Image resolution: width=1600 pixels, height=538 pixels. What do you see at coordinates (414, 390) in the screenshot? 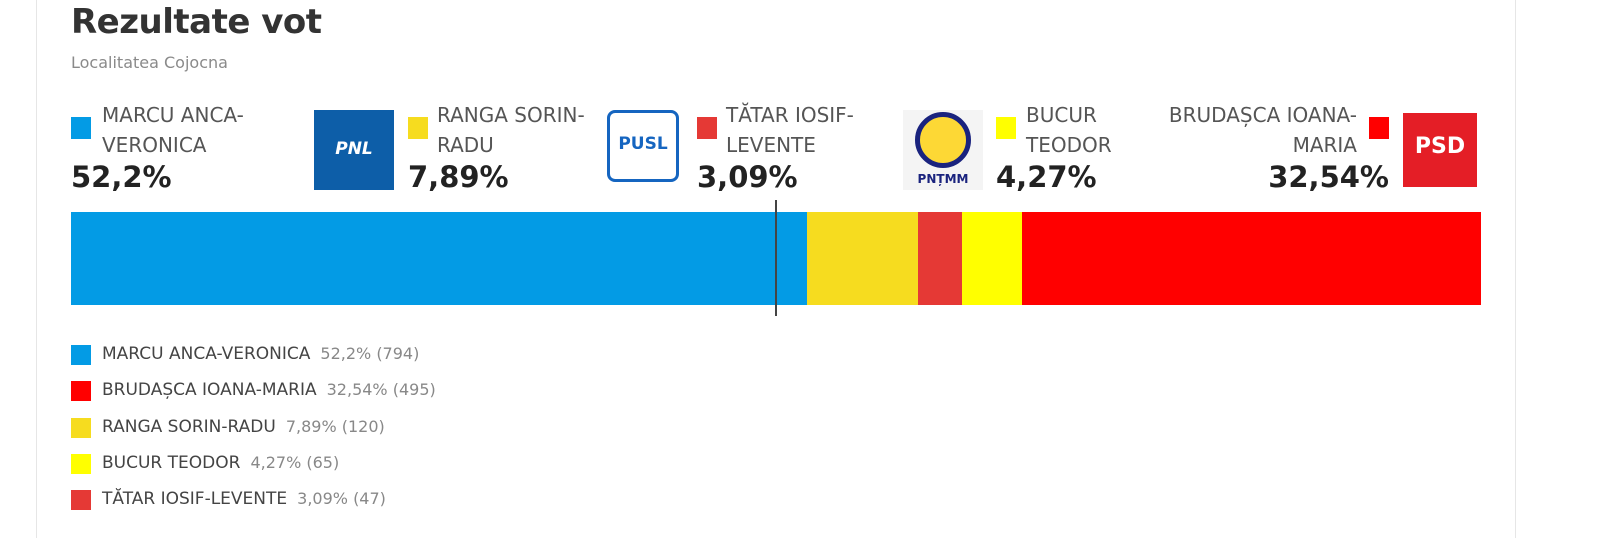
I see `legend-count: (495)` at bounding box center [414, 390].